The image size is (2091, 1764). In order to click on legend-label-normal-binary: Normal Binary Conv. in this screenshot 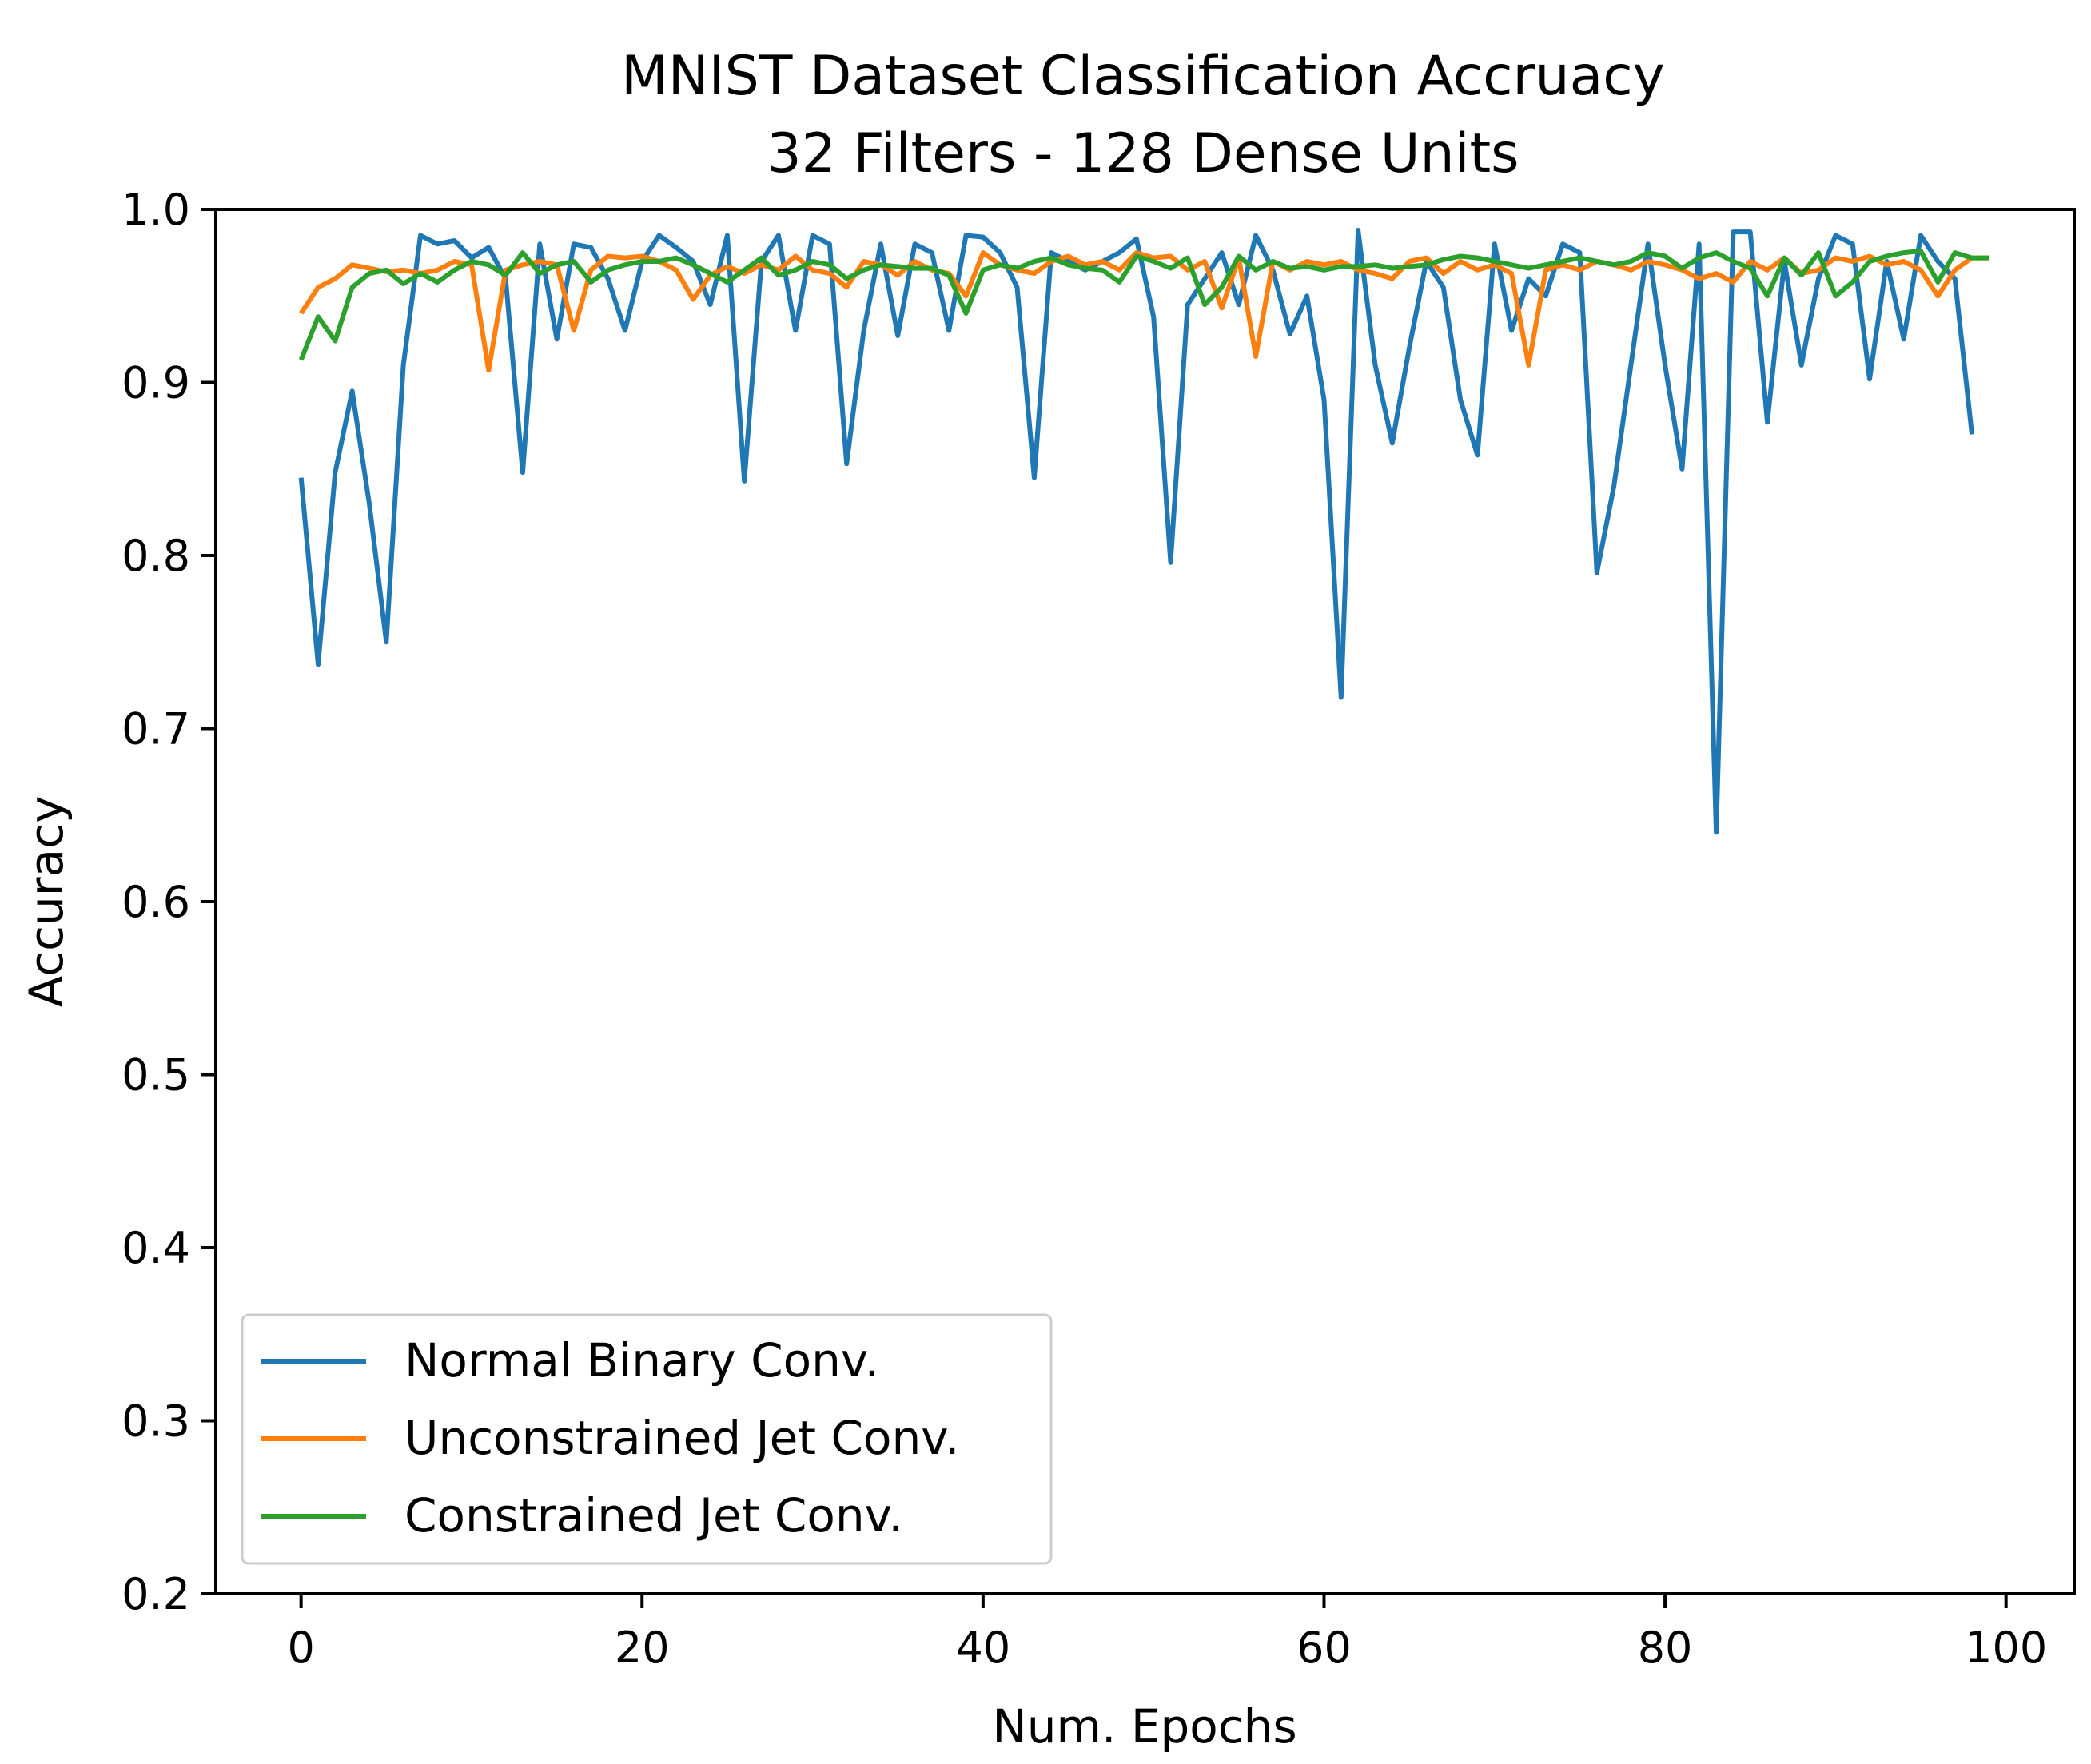, I will do `click(641, 1360)`.